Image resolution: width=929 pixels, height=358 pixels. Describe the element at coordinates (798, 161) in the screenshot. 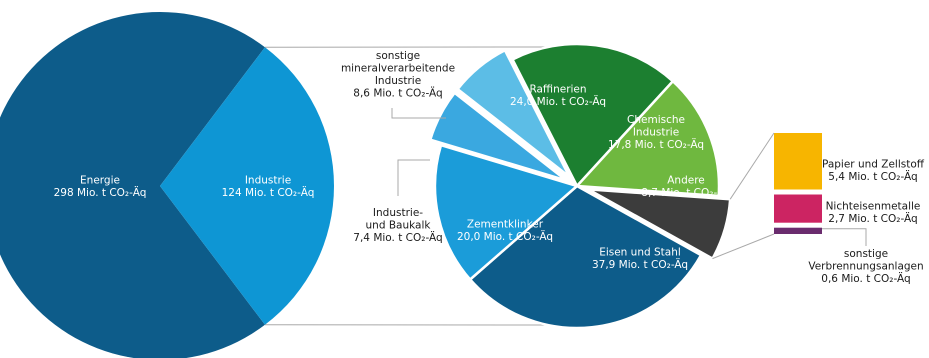

I see `bar-papier-und-zellstoff` at that location.